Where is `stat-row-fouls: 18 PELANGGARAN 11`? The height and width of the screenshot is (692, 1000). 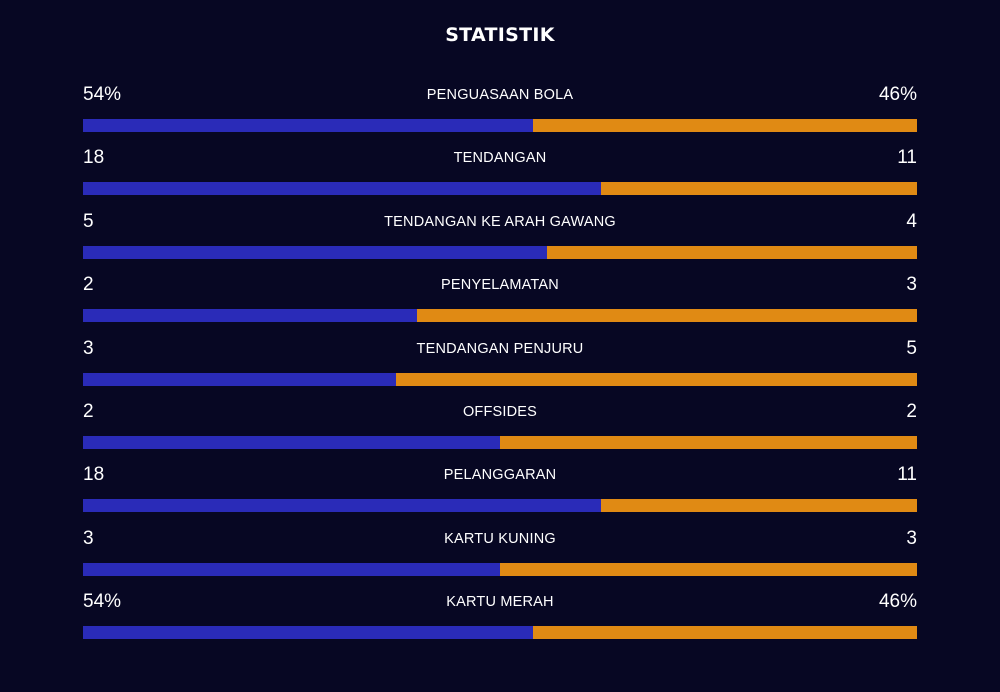 stat-row-fouls: 18 PELANGGARAN 11 is located at coordinates (500, 492).